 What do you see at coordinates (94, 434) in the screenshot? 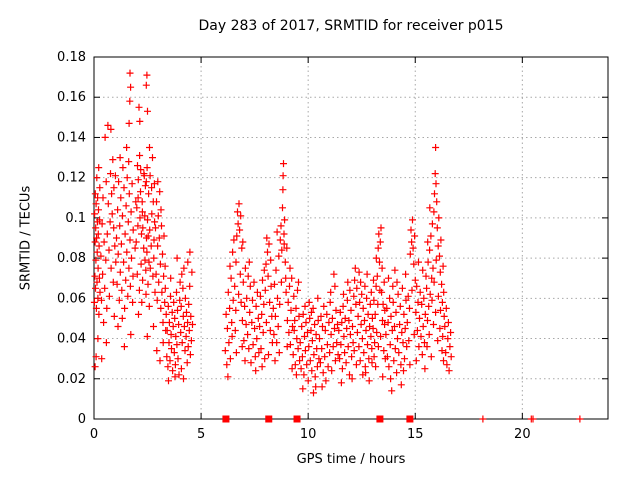
I see `x-tick-label: 0` at bounding box center [94, 434].